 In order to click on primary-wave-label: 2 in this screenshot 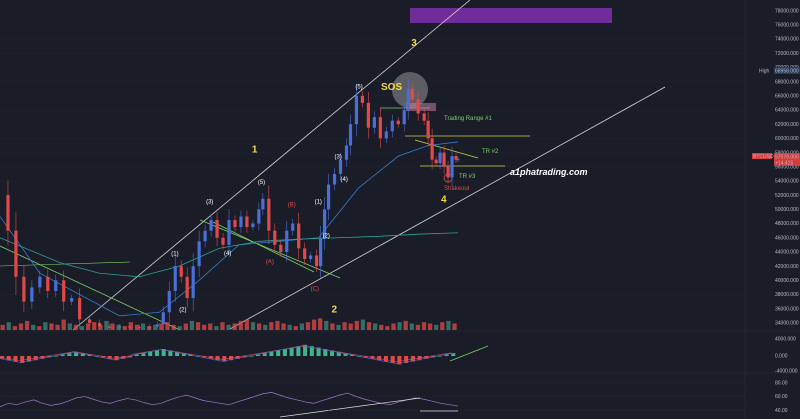, I will do `click(335, 309)`.